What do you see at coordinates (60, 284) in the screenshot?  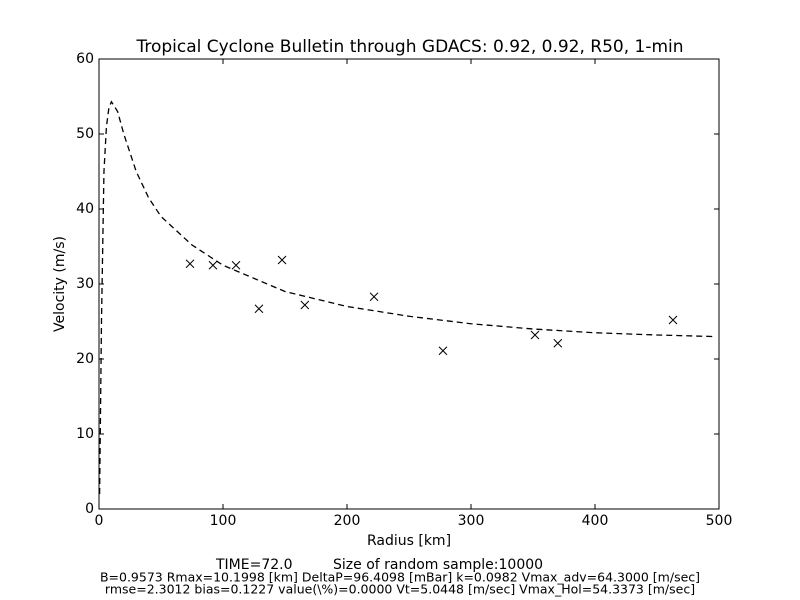 I see `y-axis-label: Velocity (m/s)` at bounding box center [60, 284].